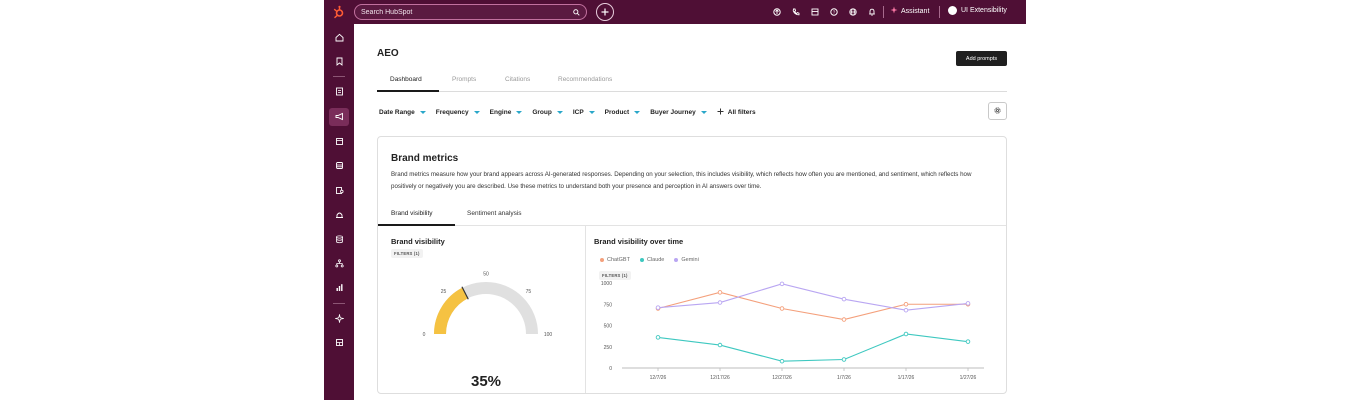 The height and width of the screenshot is (400, 1350). I want to click on sidebar-item-home, so click(339, 38).